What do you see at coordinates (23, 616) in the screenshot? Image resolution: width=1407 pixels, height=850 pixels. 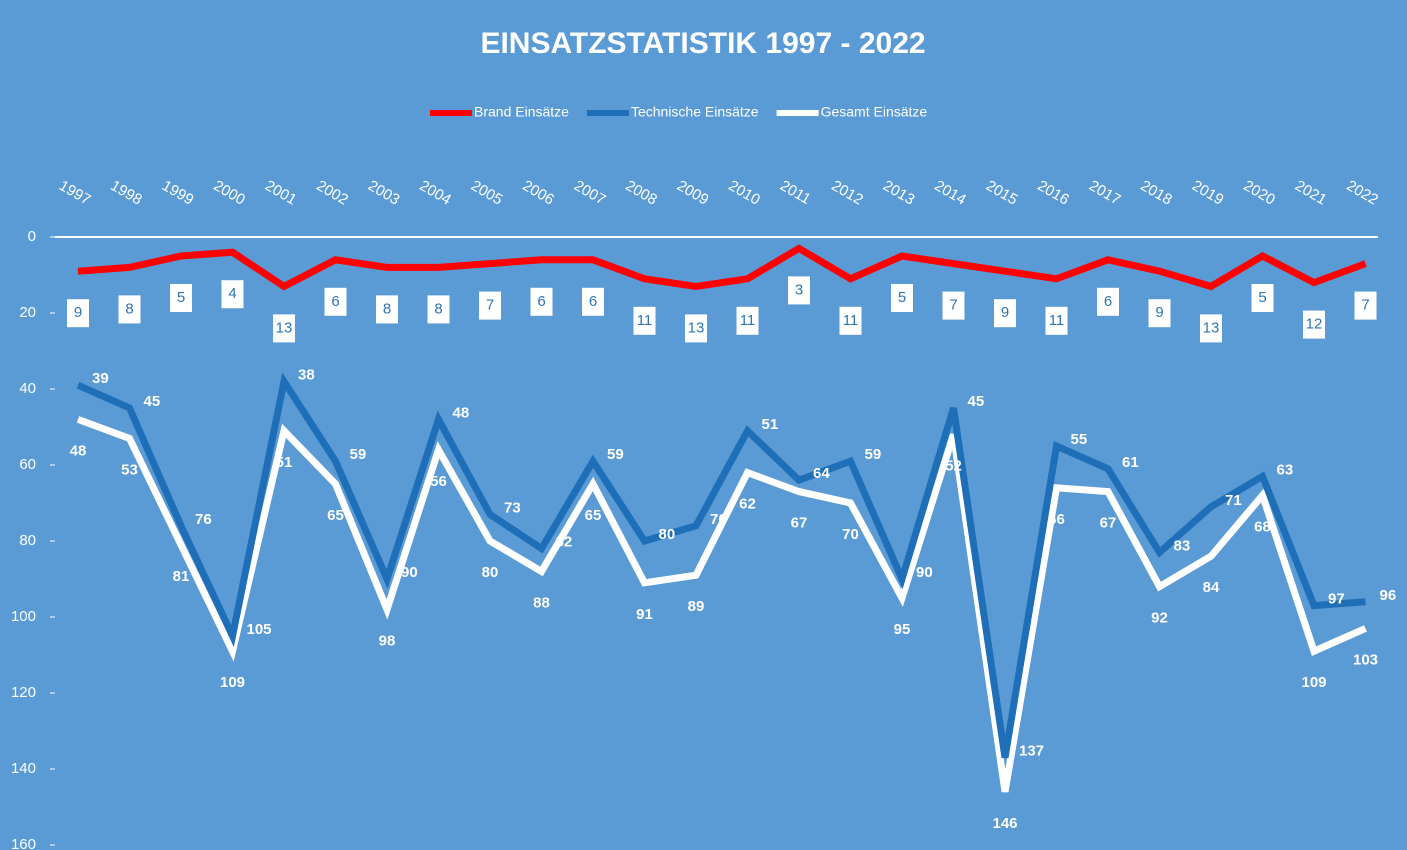 I see `y-tick-label: 100` at bounding box center [23, 616].